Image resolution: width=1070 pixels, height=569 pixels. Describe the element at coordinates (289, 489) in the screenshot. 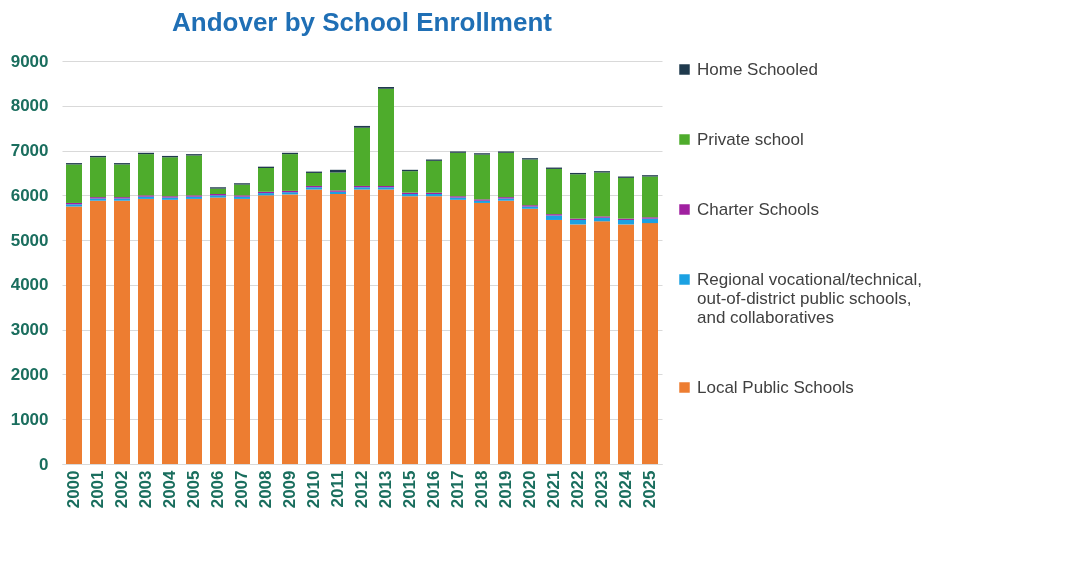

I see `x-tick-label: 2009` at that location.